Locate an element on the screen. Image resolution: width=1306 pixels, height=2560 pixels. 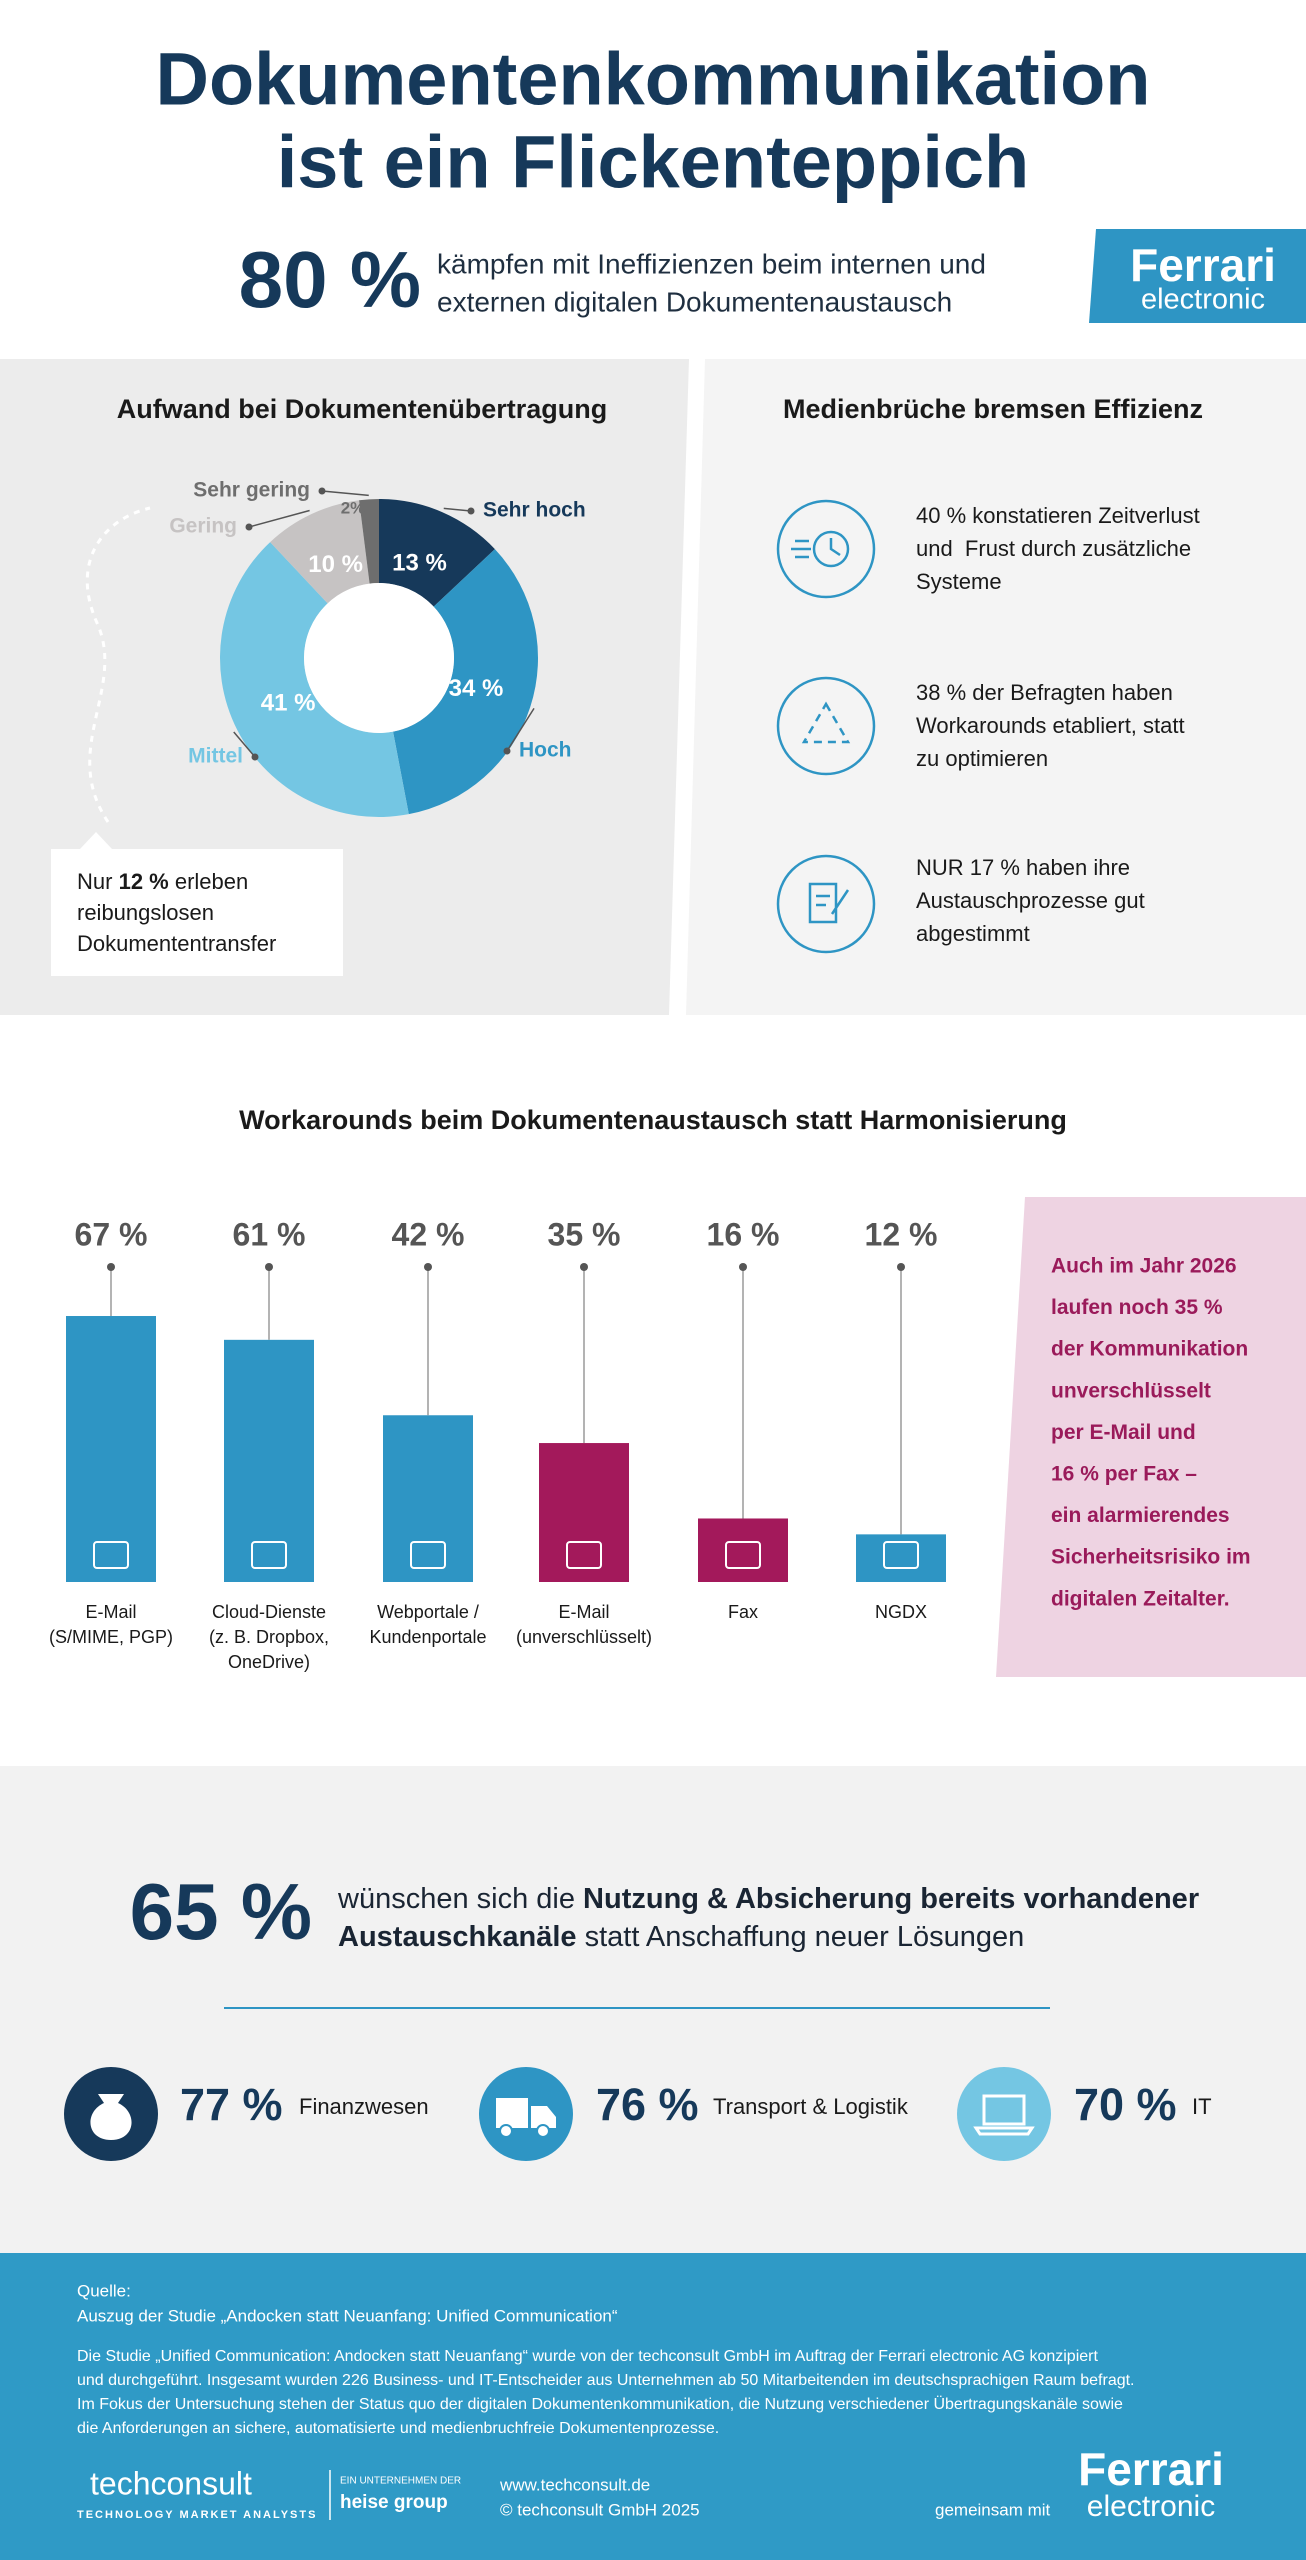
alert-text: ein alarmierendes is located at coordinates (1140, 1515).